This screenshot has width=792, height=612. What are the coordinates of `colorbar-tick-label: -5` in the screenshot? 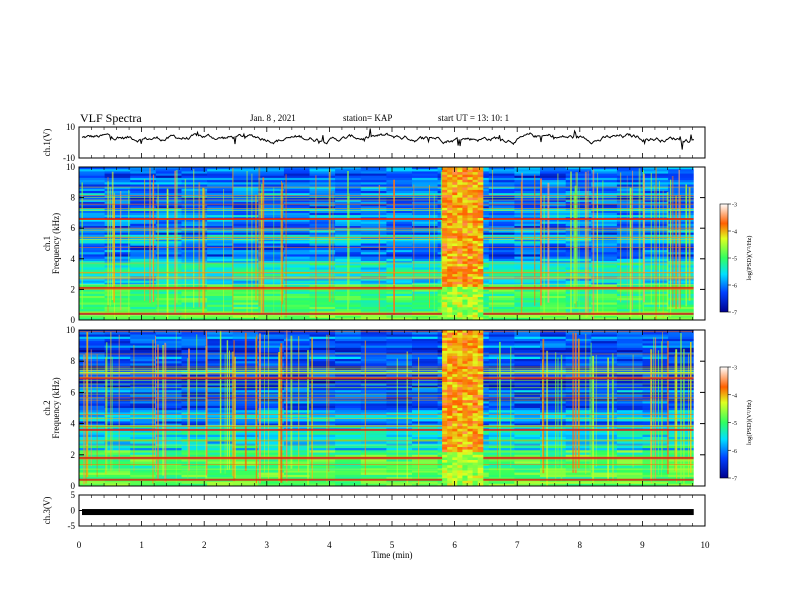 It's located at (734, 424).